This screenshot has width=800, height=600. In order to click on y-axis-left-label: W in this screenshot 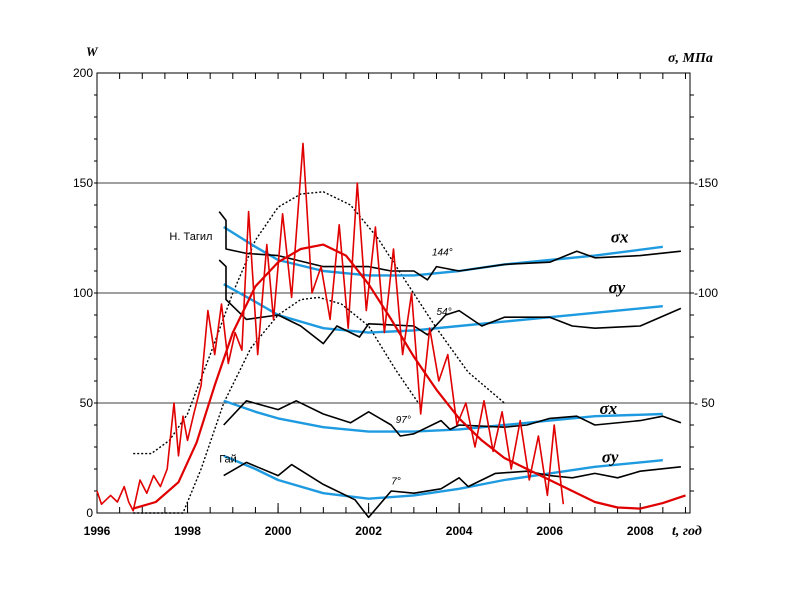, I will do `click(92, 51)`.